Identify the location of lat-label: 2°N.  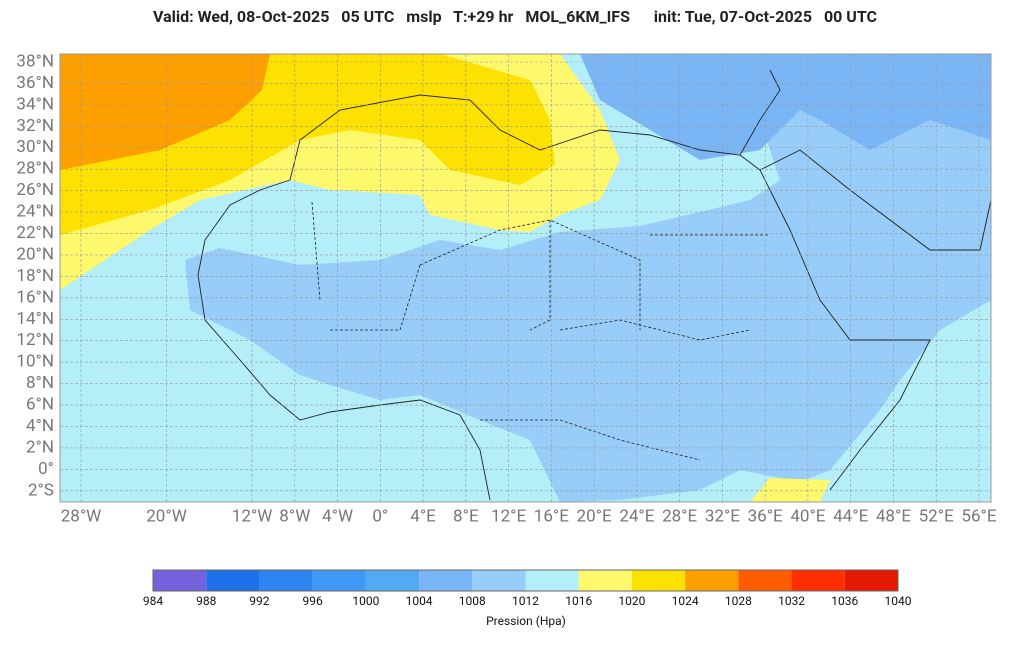
(40, 447).